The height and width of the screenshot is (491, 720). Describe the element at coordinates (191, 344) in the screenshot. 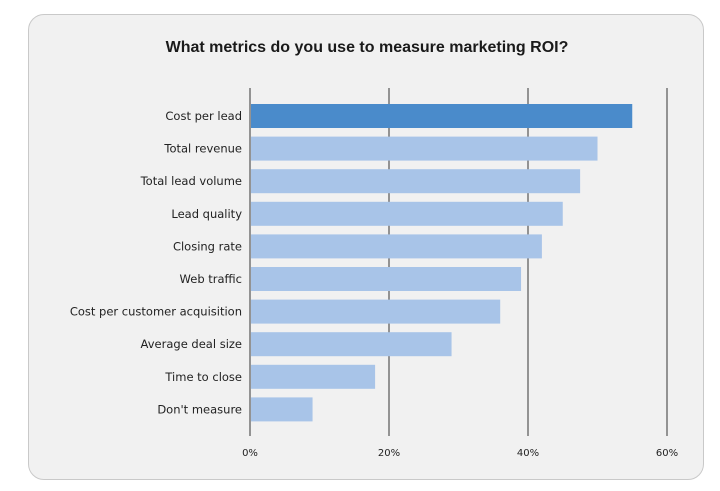

I see `category-label: Average deal size` at that location.